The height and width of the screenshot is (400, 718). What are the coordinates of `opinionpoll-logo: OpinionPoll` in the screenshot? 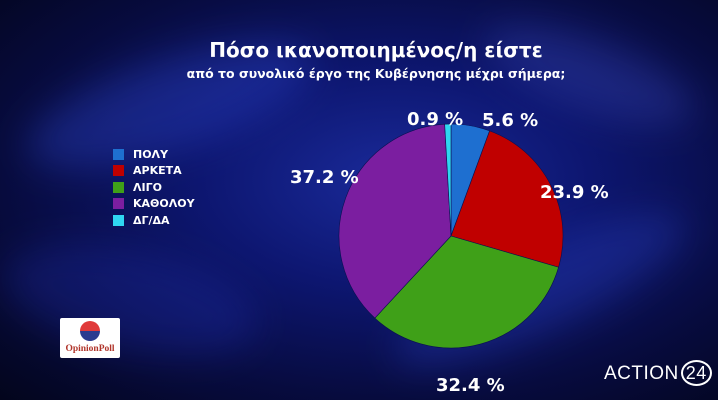 It's located at (90, 338).